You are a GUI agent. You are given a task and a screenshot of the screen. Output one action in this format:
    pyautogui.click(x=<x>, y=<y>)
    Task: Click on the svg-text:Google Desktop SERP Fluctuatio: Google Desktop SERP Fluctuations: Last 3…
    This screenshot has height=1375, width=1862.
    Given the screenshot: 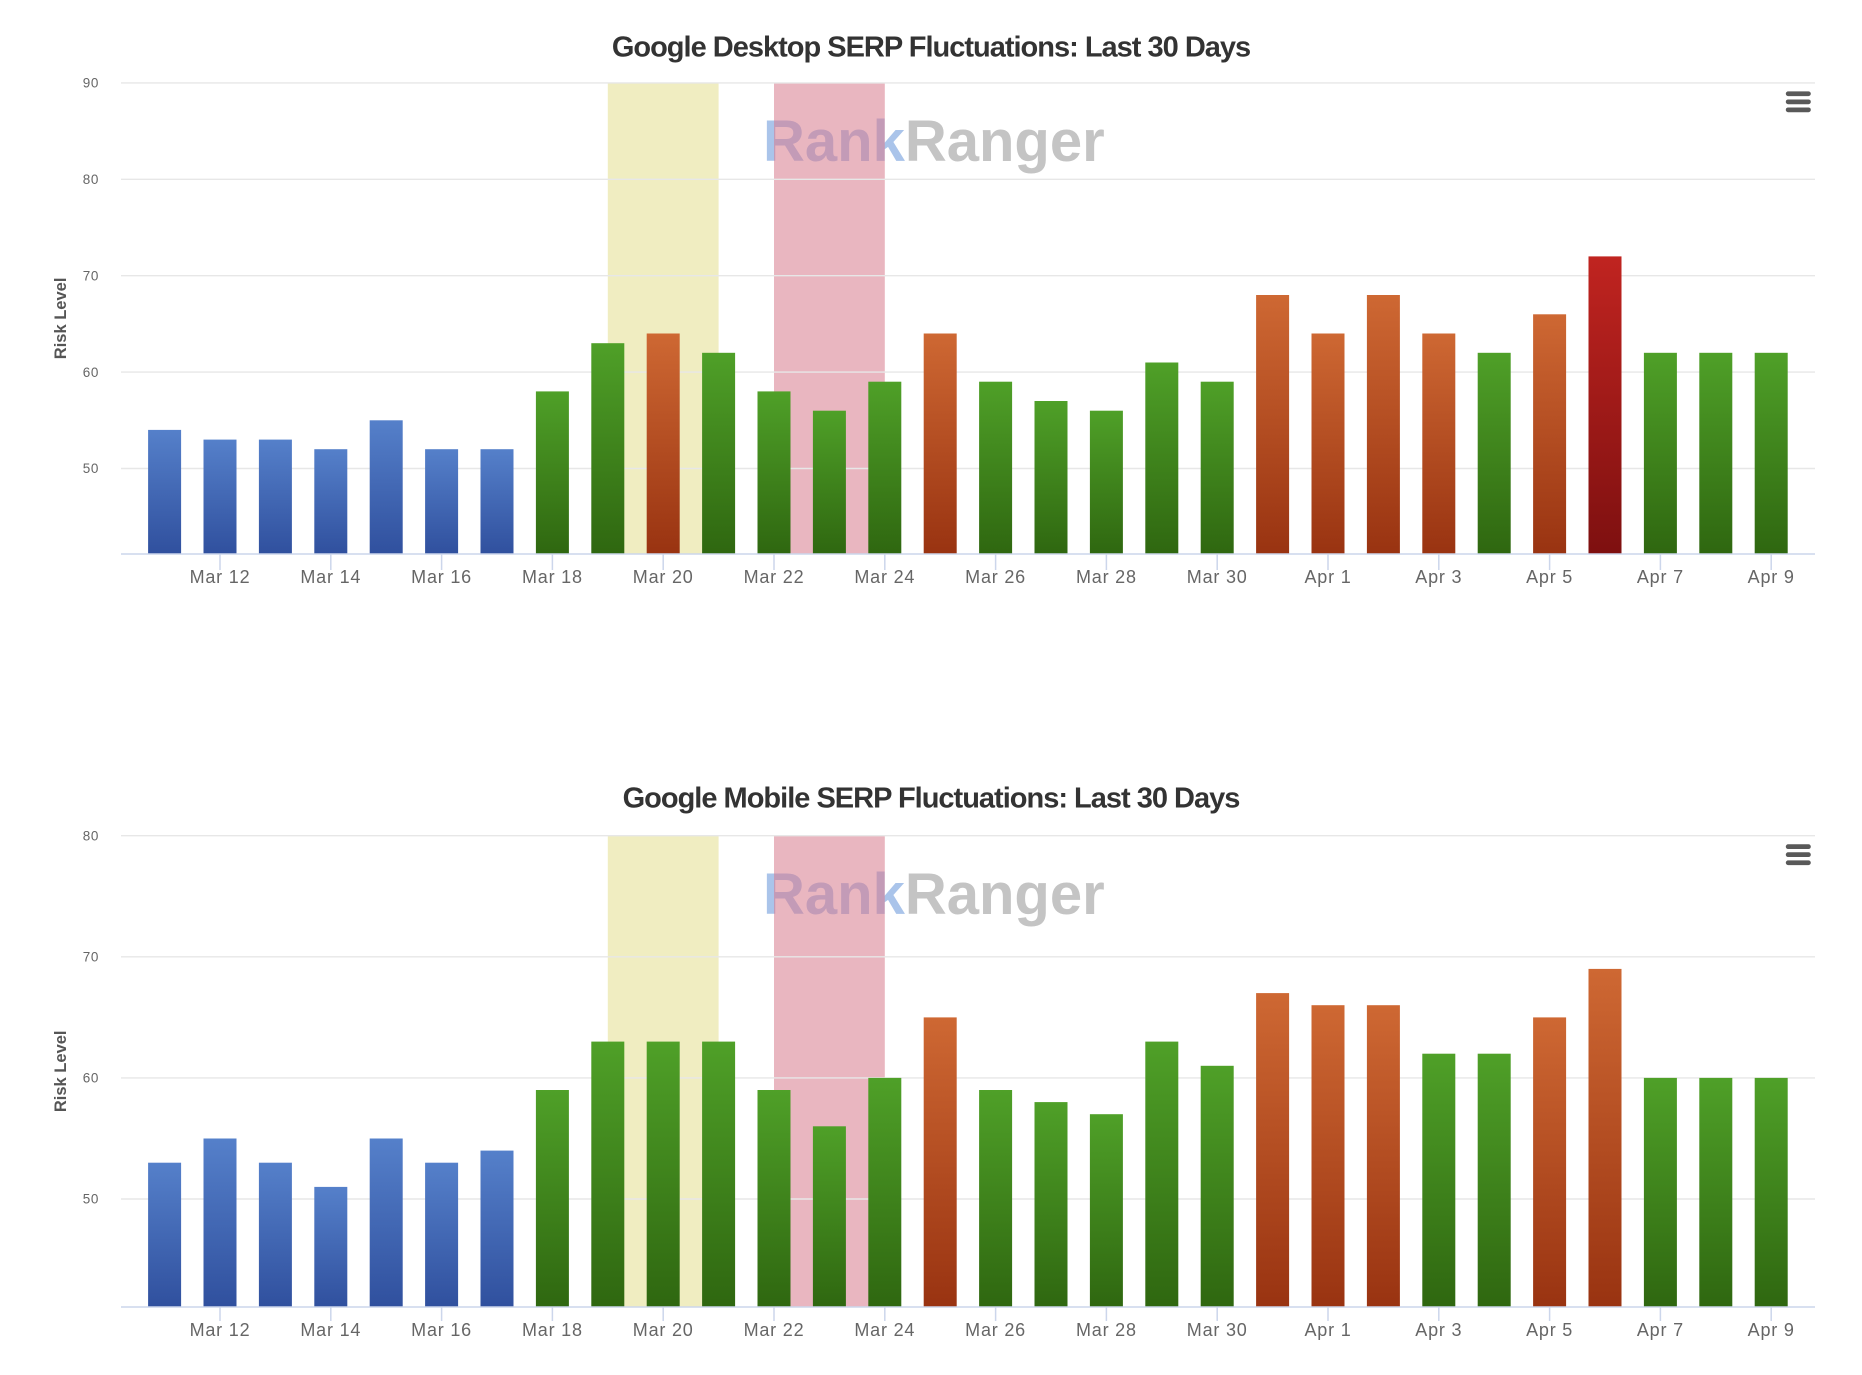 What is the action you would take?
    pyautogui.click(x=931, y=48)
    